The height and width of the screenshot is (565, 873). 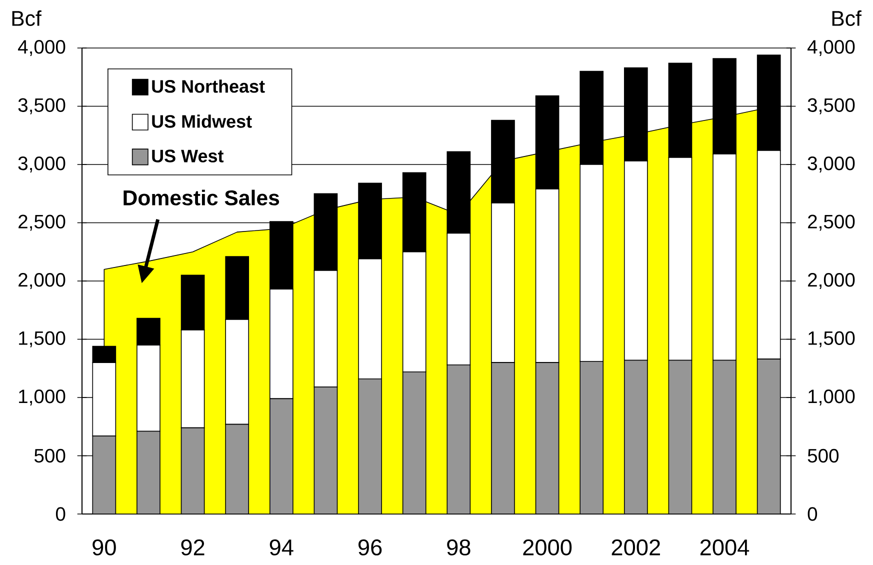 I want to click on y-tick-label: 1,500, so click(x=42, y=339).